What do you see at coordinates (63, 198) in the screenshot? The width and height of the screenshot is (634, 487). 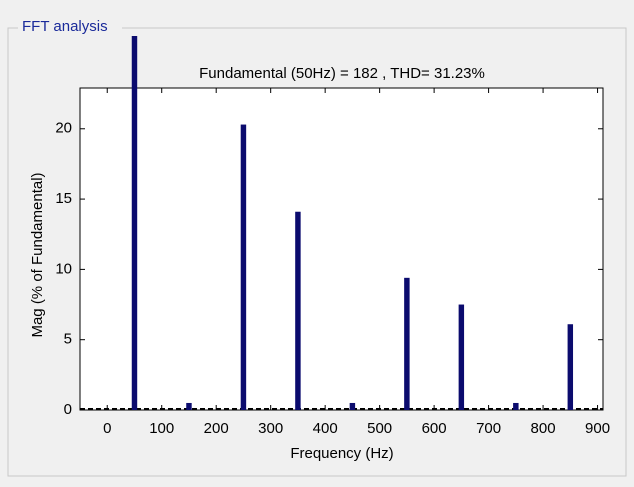 I see `y-tick-label: 15` at bounding box center [63, 198].